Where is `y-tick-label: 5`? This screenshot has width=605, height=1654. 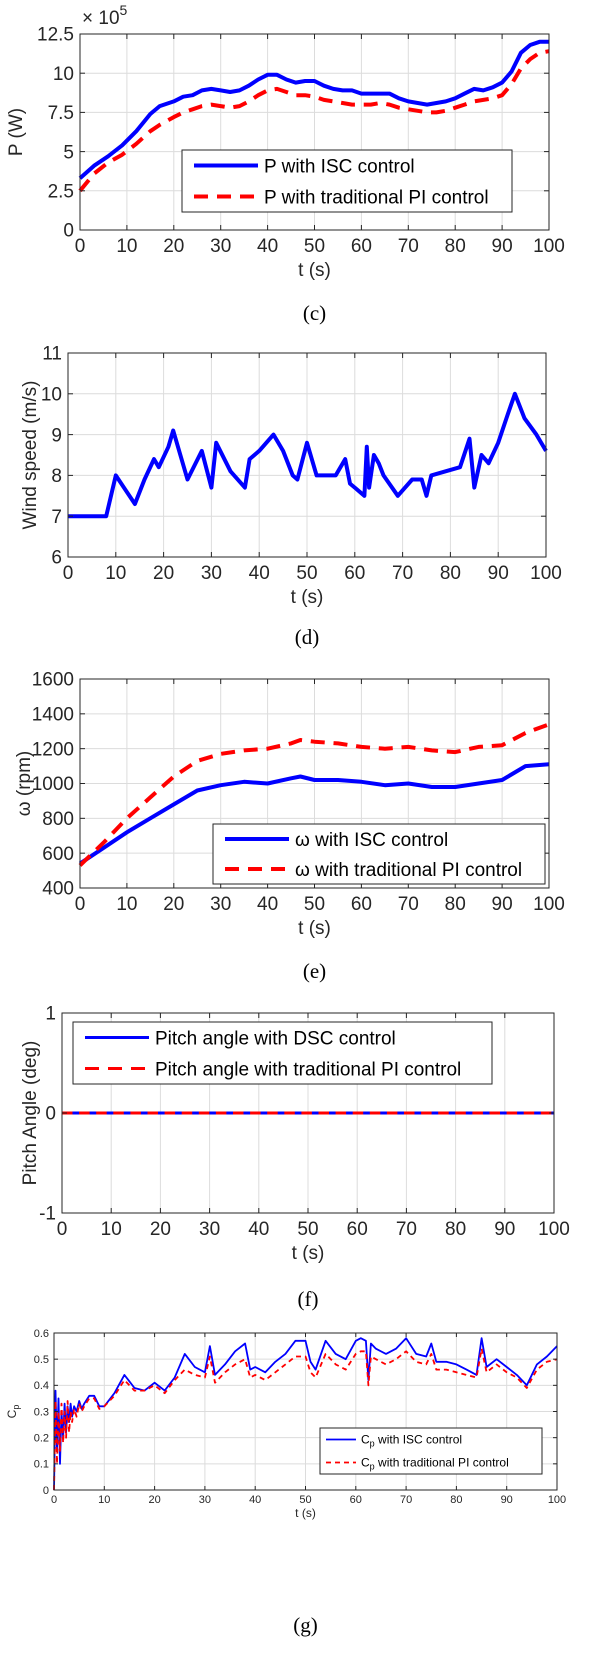 y-tick-label: 5 is located at coordinates (68, 152).